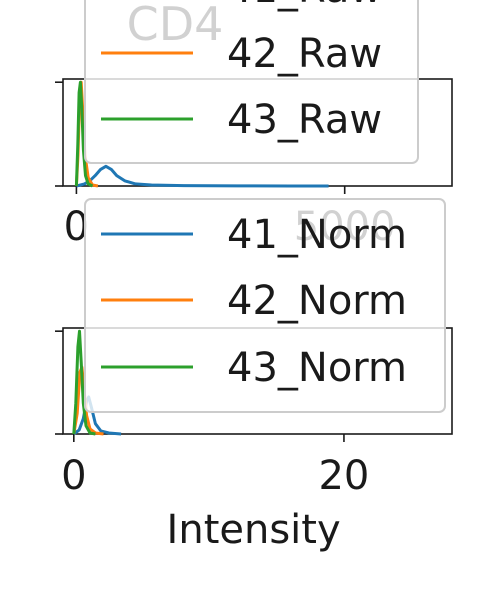  What do you see at coordinates (73, 476) in the screenshot?
I see `norm-xtick-label: 0` at bounding box center [73, 476].